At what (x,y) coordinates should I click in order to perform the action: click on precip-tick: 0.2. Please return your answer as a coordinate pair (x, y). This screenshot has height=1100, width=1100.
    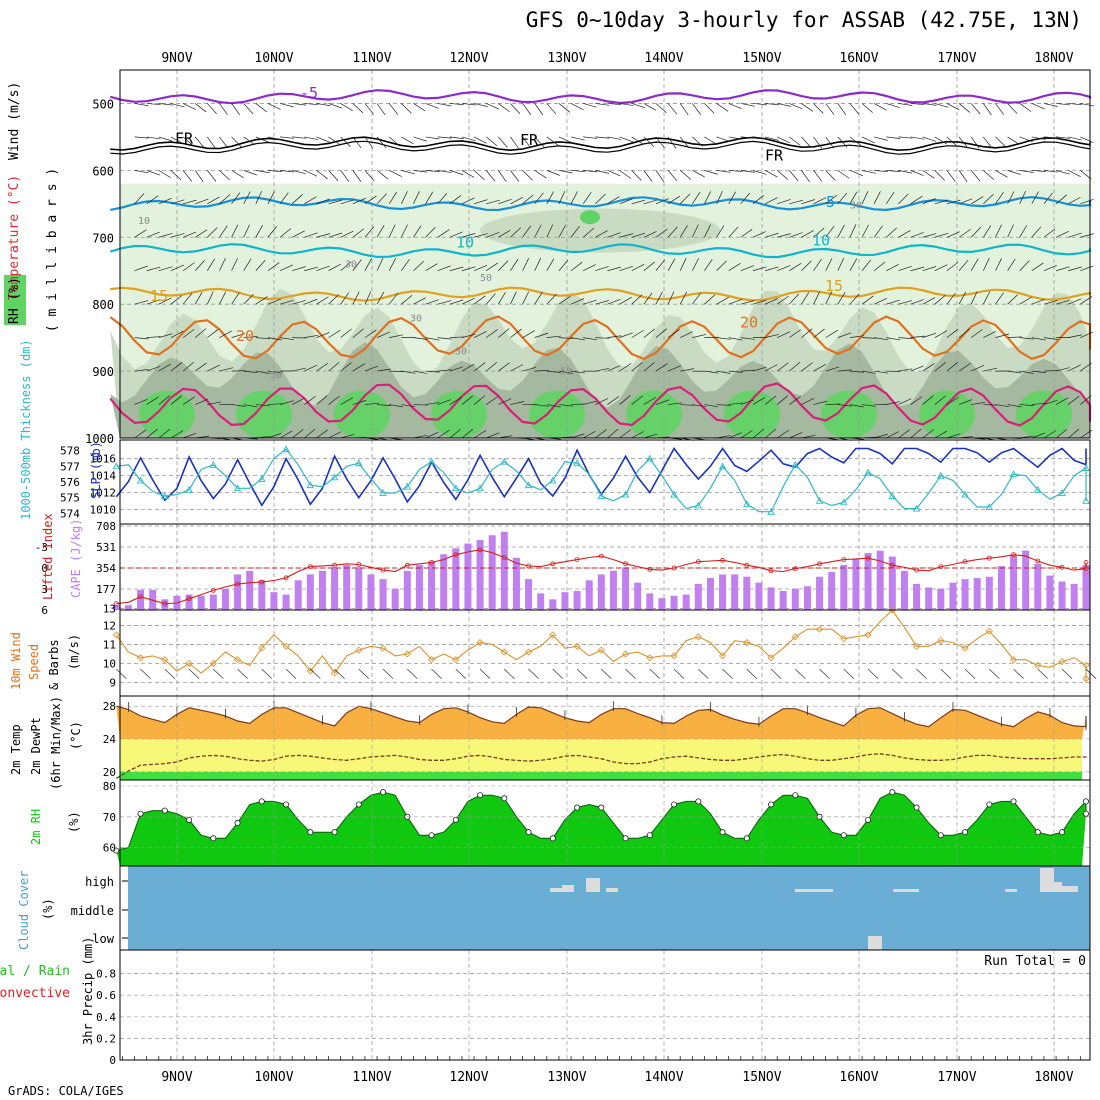
    Looking at the image, I should click on (106, 1038).